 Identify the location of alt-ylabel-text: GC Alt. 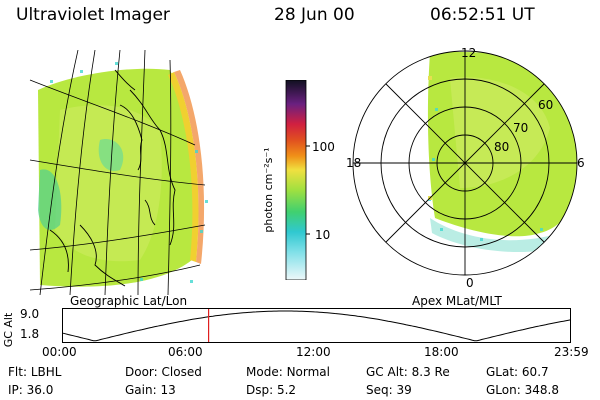
(8, 329).